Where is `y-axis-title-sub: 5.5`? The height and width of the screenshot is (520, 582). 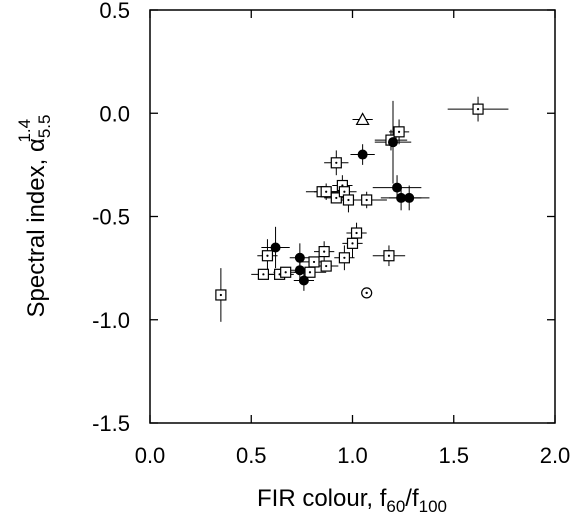
y-axis-title-sub: 5.5 is located at coordinates (44, 127).